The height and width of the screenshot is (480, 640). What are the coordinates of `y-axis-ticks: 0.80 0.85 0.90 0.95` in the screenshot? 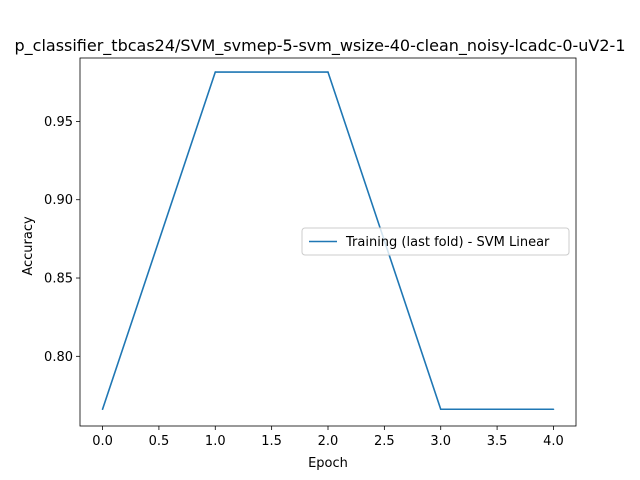 It's located at (62, 240).